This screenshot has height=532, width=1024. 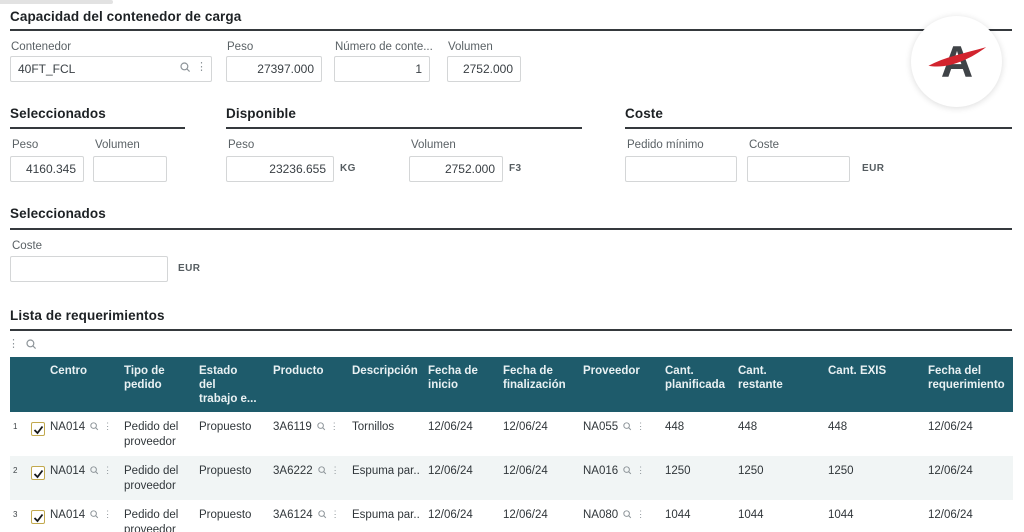 I want to click on cell-proveedor: NA055, so click(x=601, y=427).